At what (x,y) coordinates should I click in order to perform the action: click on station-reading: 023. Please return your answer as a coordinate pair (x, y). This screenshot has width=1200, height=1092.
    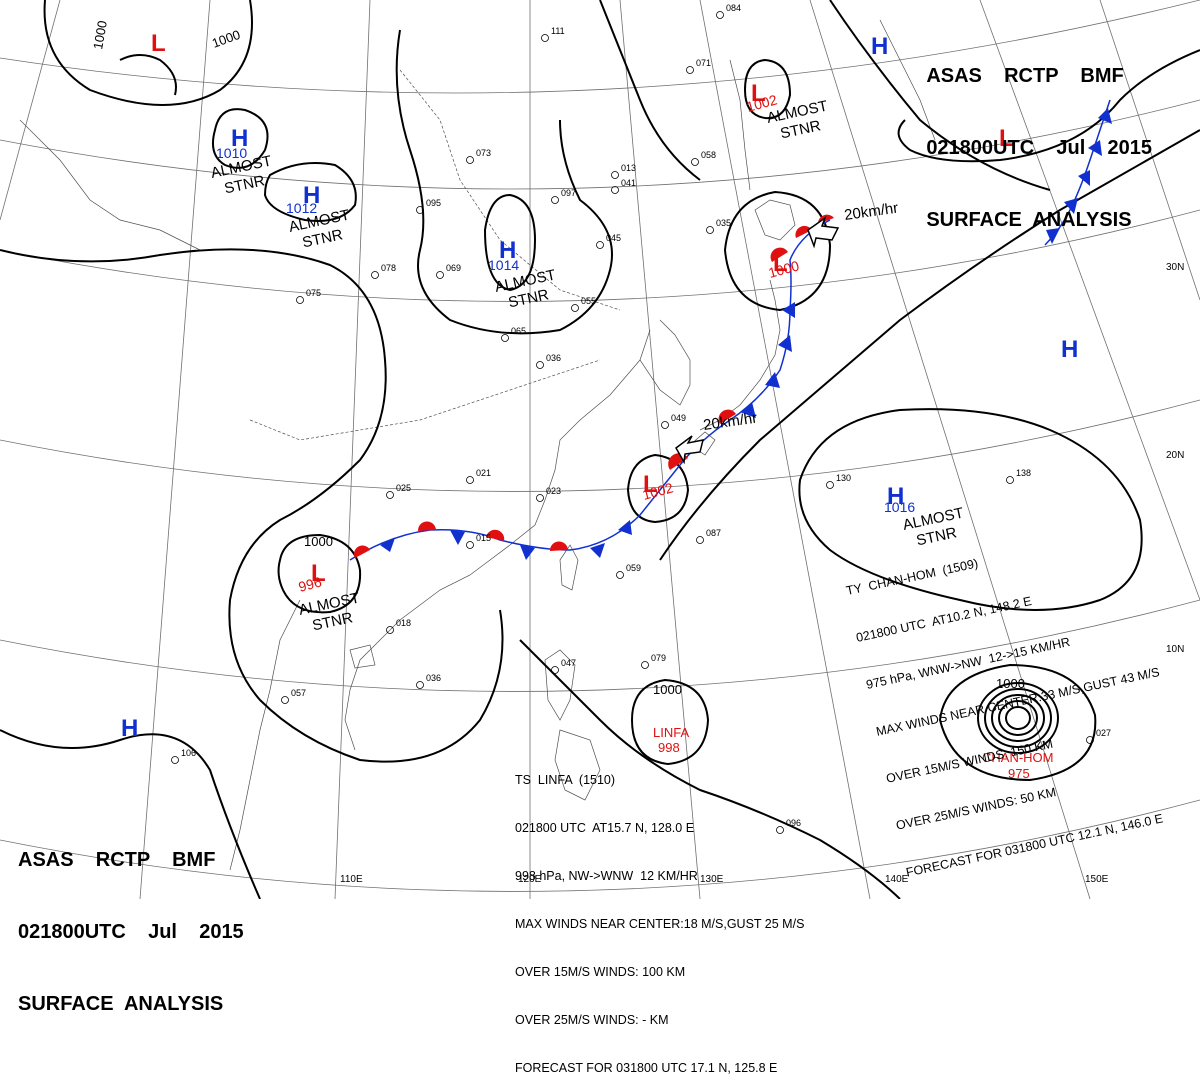
    Looking at the image, I should click on (553, 491).